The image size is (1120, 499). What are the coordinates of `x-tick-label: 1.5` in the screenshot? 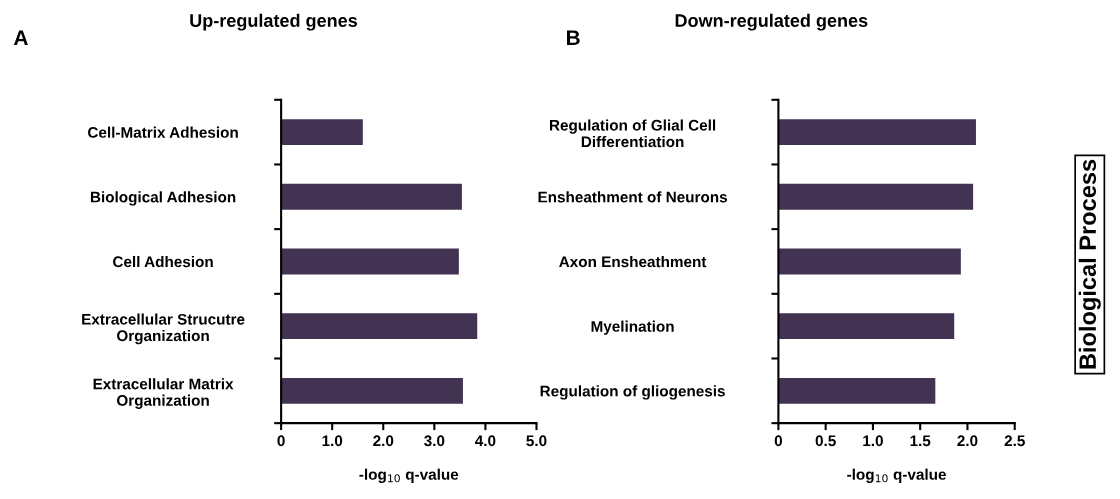 It's located at (920, 441).